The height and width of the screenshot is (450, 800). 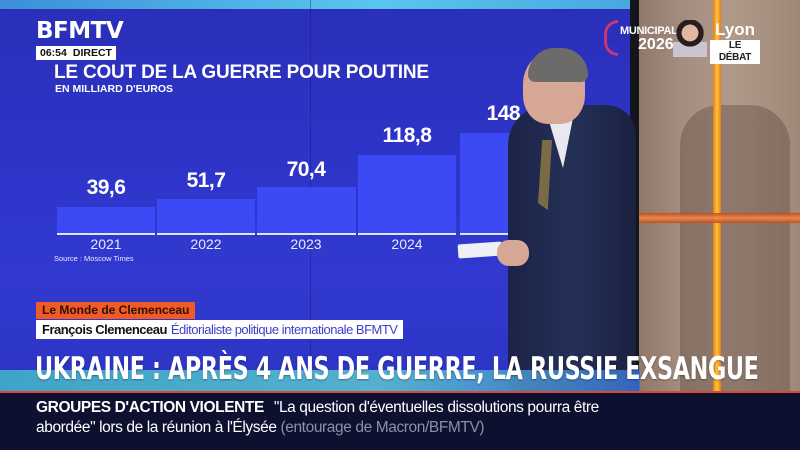 What do you see at coordinates (513, 253) in the screenshot?
I see `presenter-hand` at bounding box center [513, 253].